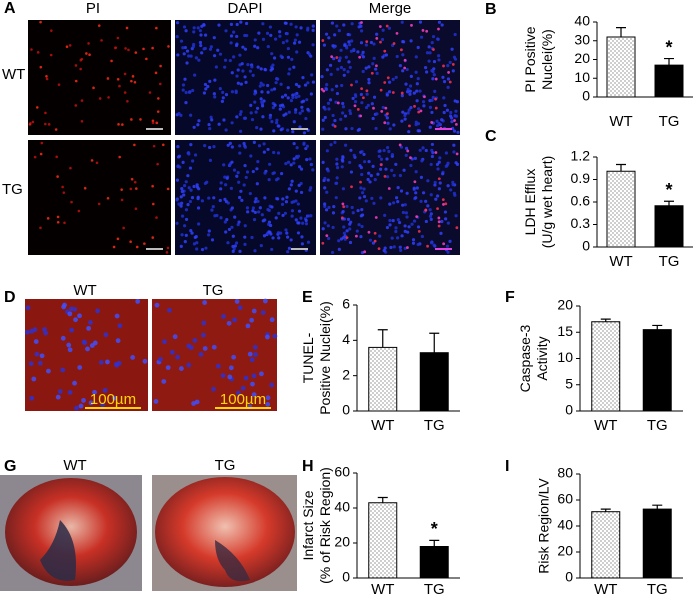 The height and width of the screenshot is (602, 700). What do you see at coordinates (113, 399) in the screenshot?
I see `scale-label: 100µm` at bounding box center [113, 399].